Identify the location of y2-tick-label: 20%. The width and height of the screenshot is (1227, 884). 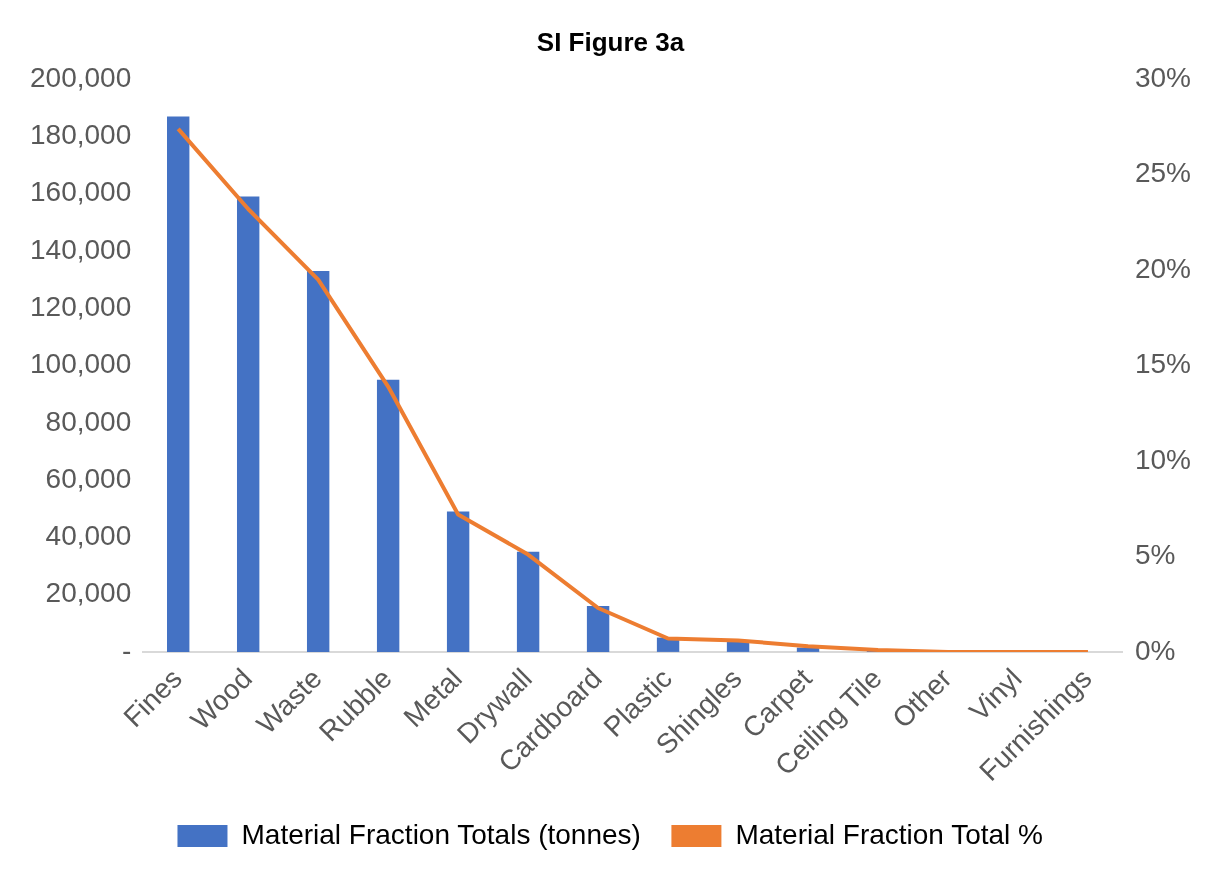
(1163, 268).